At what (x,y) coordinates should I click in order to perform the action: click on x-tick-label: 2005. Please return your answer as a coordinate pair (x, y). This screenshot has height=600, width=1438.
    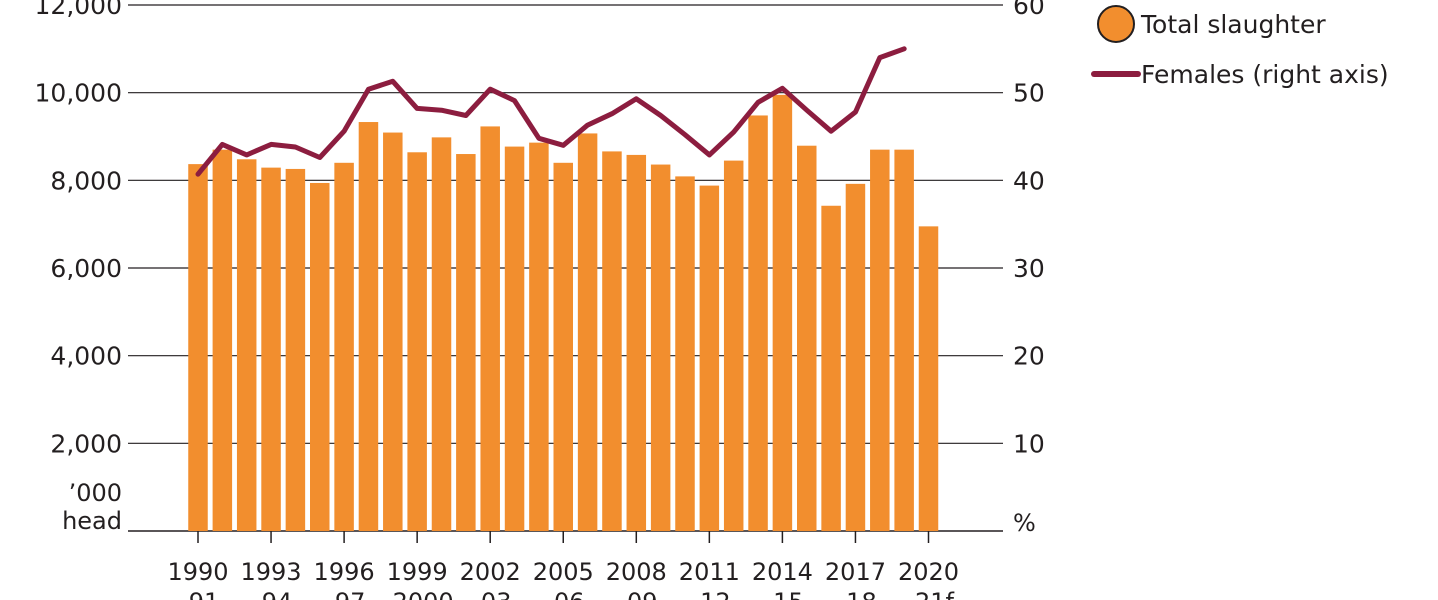
    Looking at the image, I should click on (563, 572).